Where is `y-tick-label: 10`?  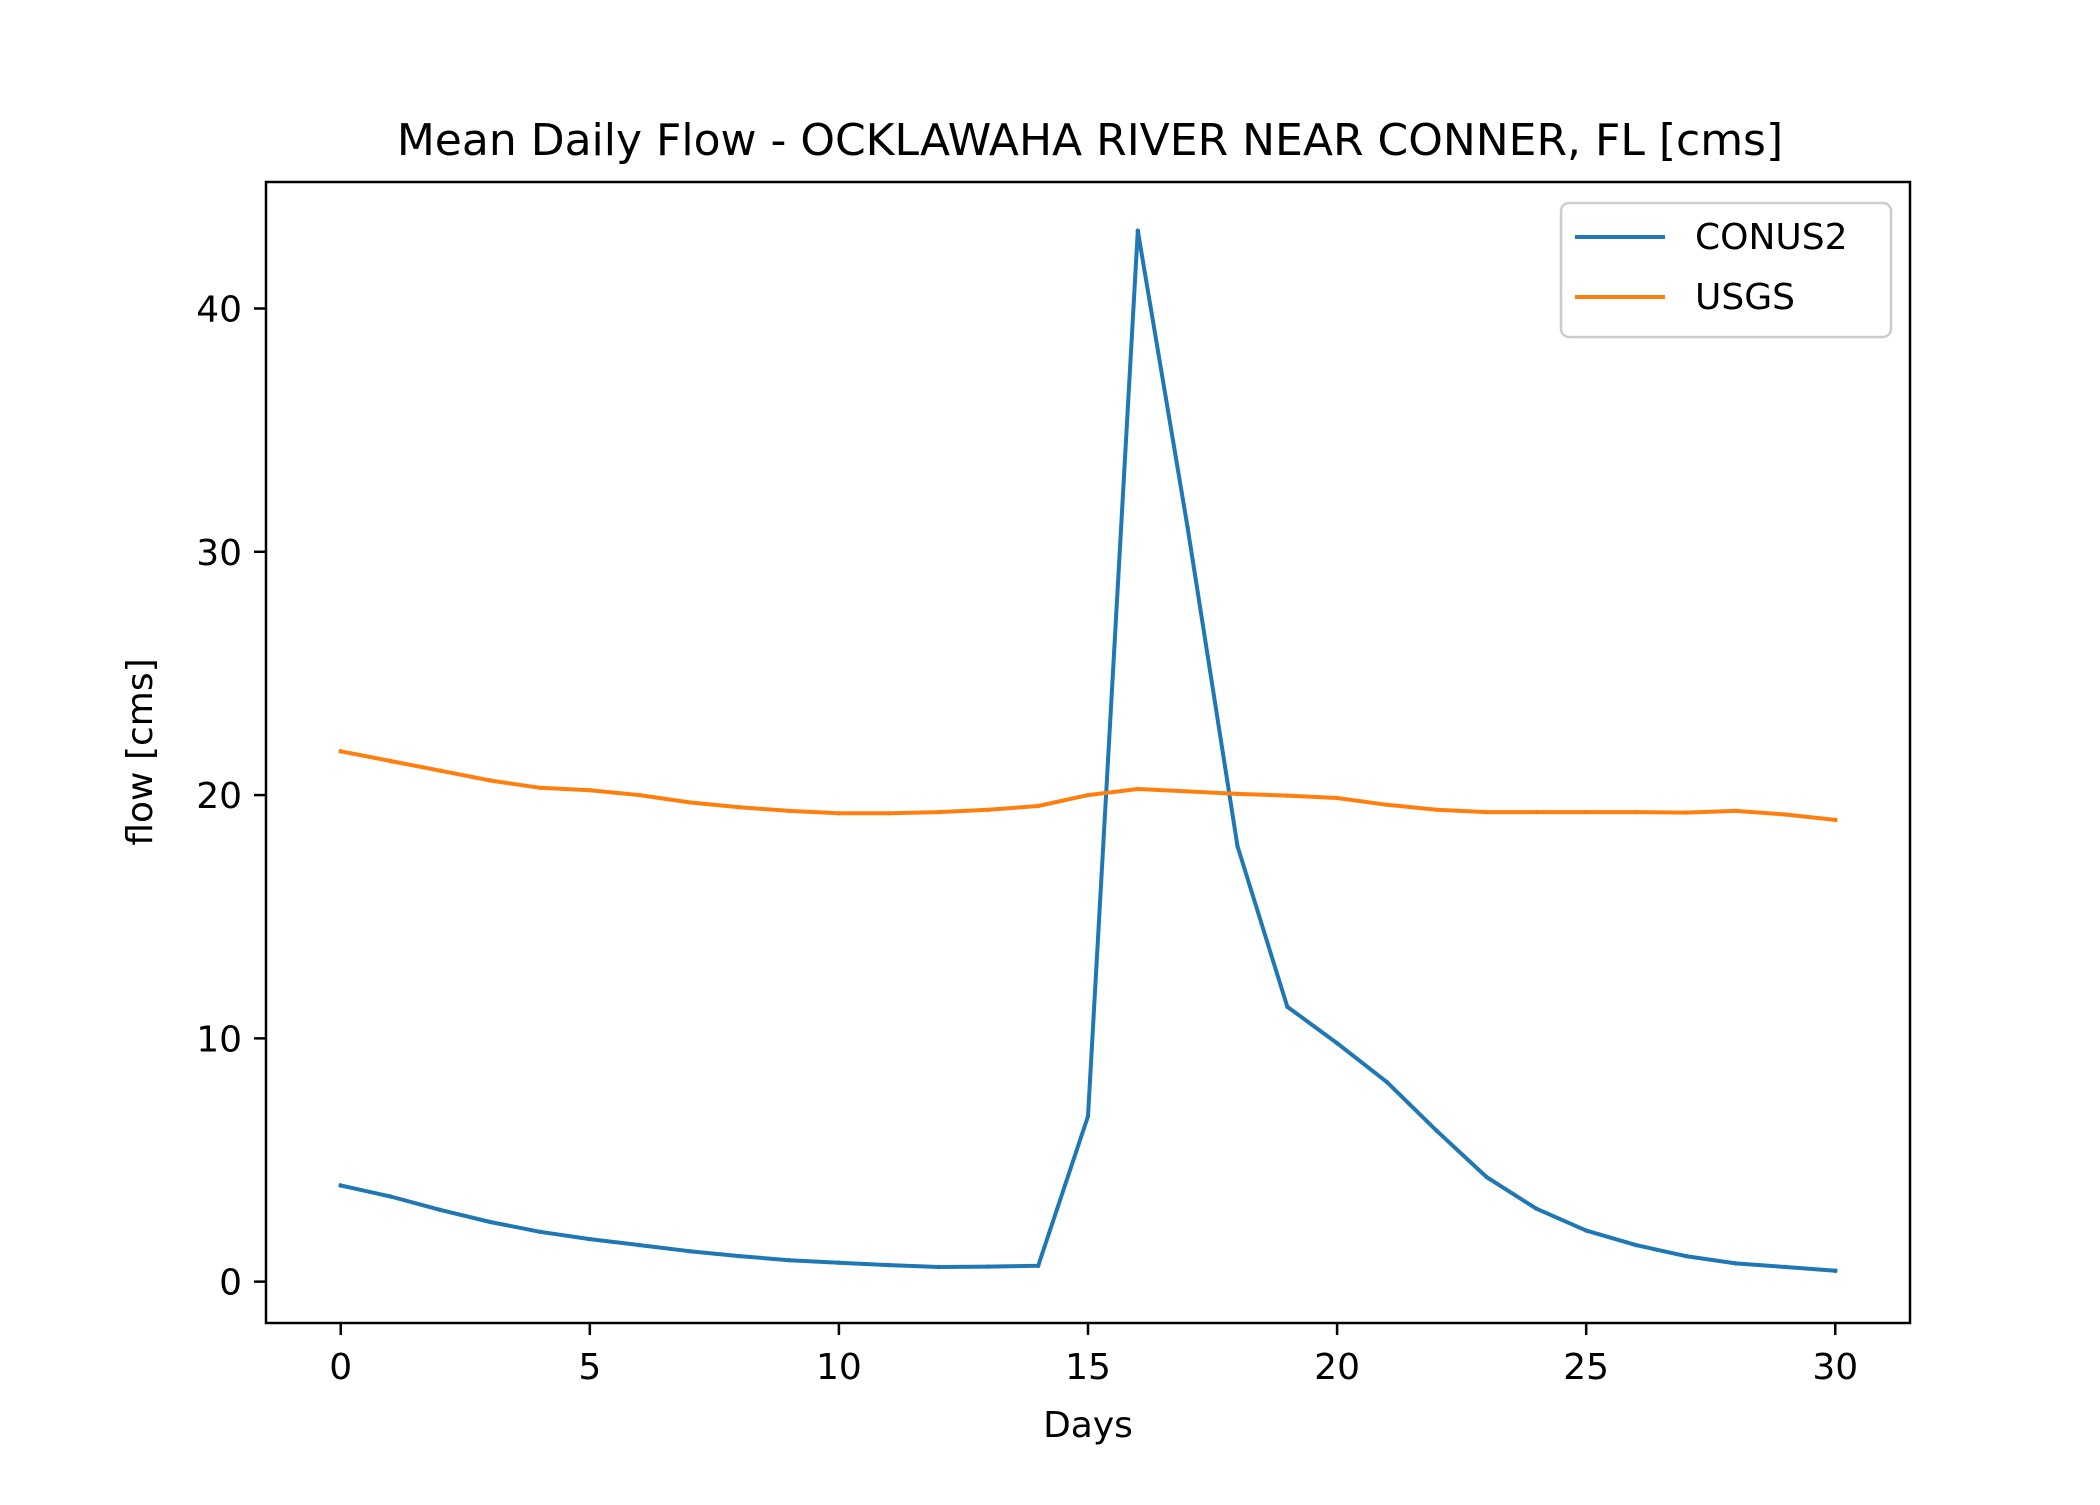 y-tick-label: 10 is located at coordinates (219, 1039).